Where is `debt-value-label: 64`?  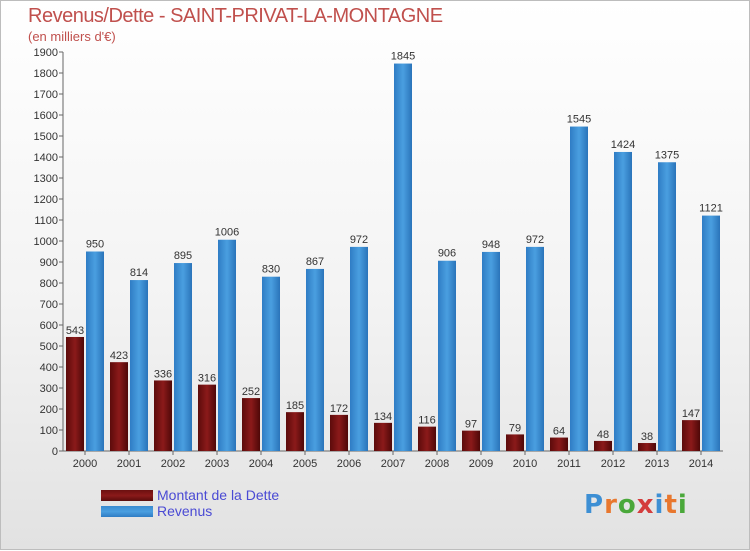
debt-value-label: 64 is located at coordinates (559, 432).